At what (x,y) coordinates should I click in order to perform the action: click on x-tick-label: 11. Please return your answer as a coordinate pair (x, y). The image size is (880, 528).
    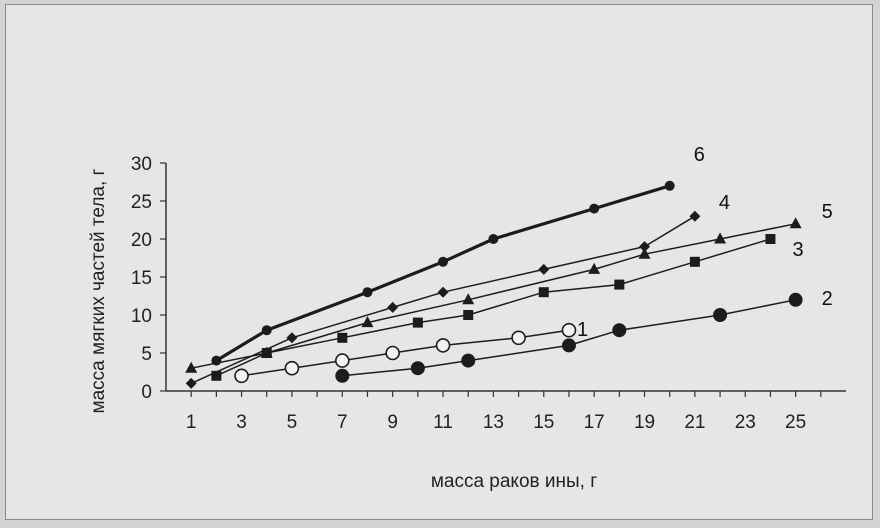
    Looking at the image, I should click on (443, 422).